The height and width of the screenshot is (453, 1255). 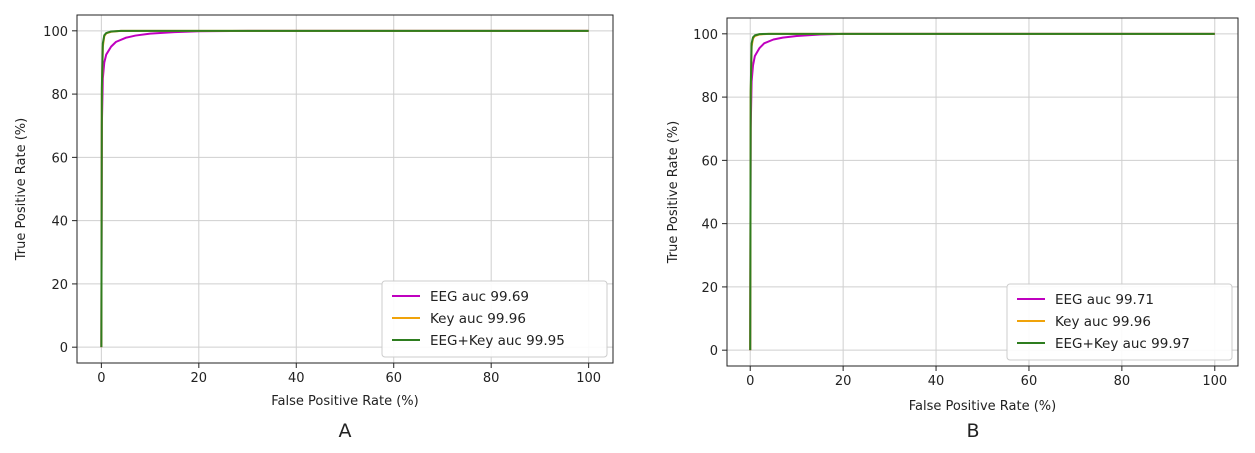 What do you see at coordinates (972, 431) in the screenshot?
I see `panel-label: B` at bounding box center [972, 431].